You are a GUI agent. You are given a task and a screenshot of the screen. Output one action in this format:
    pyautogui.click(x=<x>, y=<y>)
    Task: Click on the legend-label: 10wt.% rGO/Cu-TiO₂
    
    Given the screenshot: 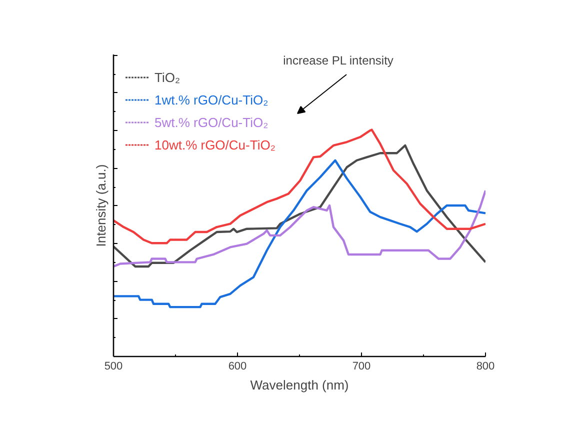 What is the action you would take?
    pyautogui.click(x=215, y=145)
    